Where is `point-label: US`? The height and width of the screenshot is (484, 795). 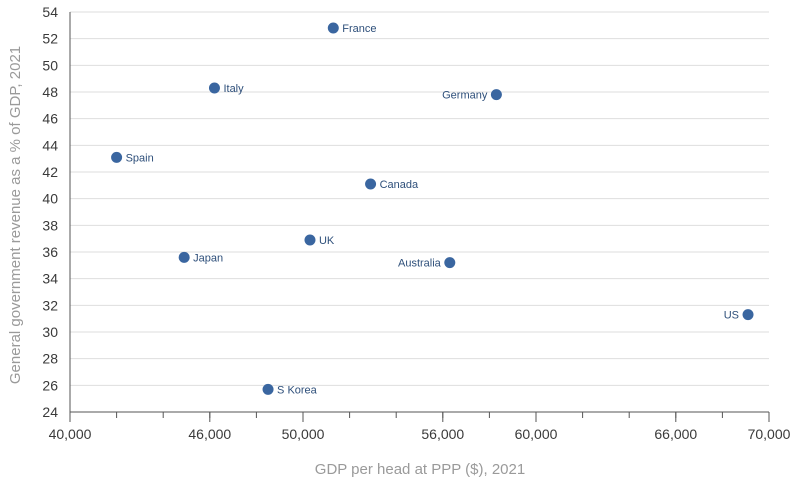
point-label: US is located at coordinates (731, 316).